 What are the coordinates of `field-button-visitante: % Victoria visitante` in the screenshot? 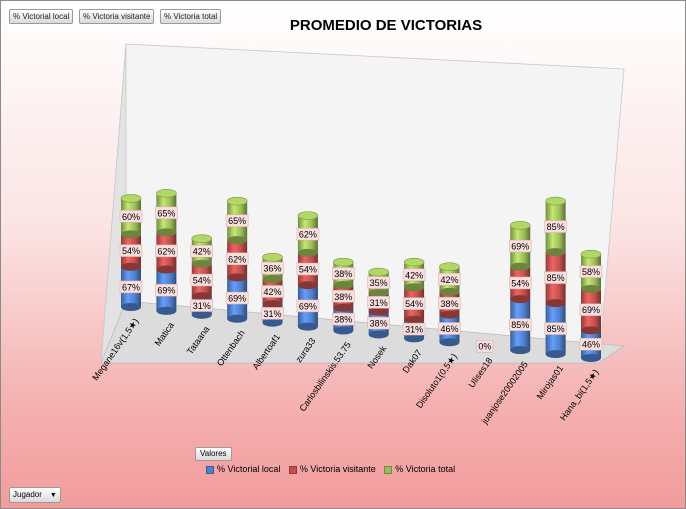 It's located at (117, 16).